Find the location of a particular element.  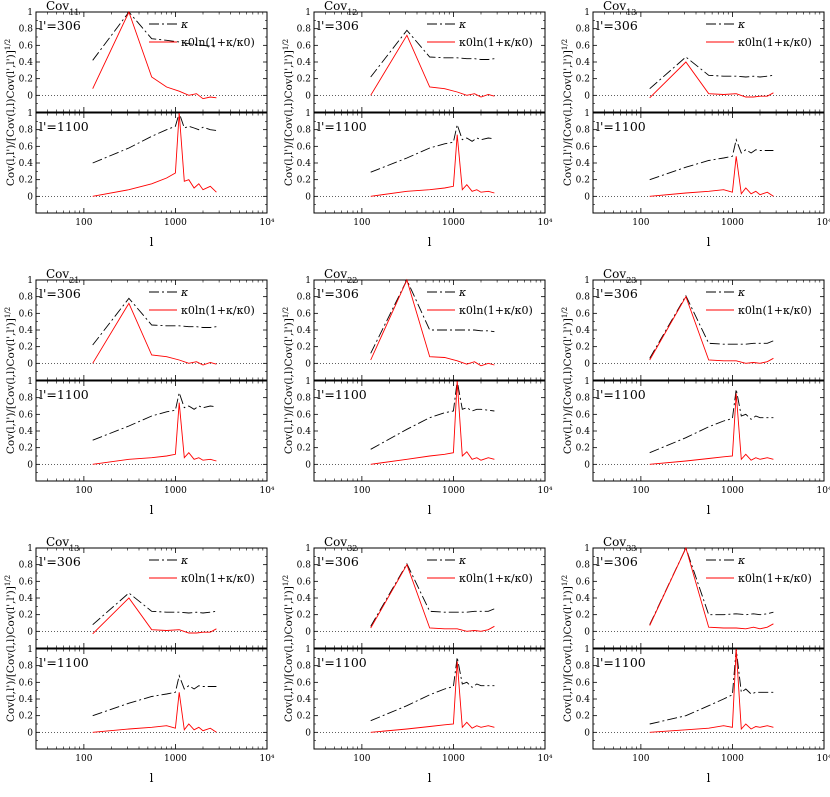

subplot-title: Cov21 is located at coordinates (62, 276).